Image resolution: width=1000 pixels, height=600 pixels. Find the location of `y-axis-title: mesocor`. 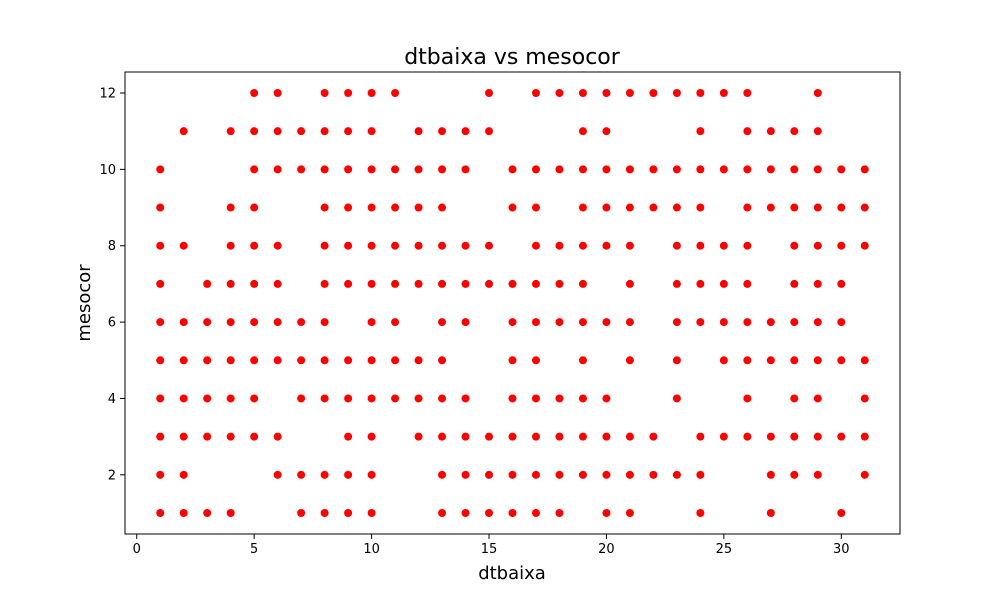

y-axis-title: mesocor is located at coordinates (84, 303).